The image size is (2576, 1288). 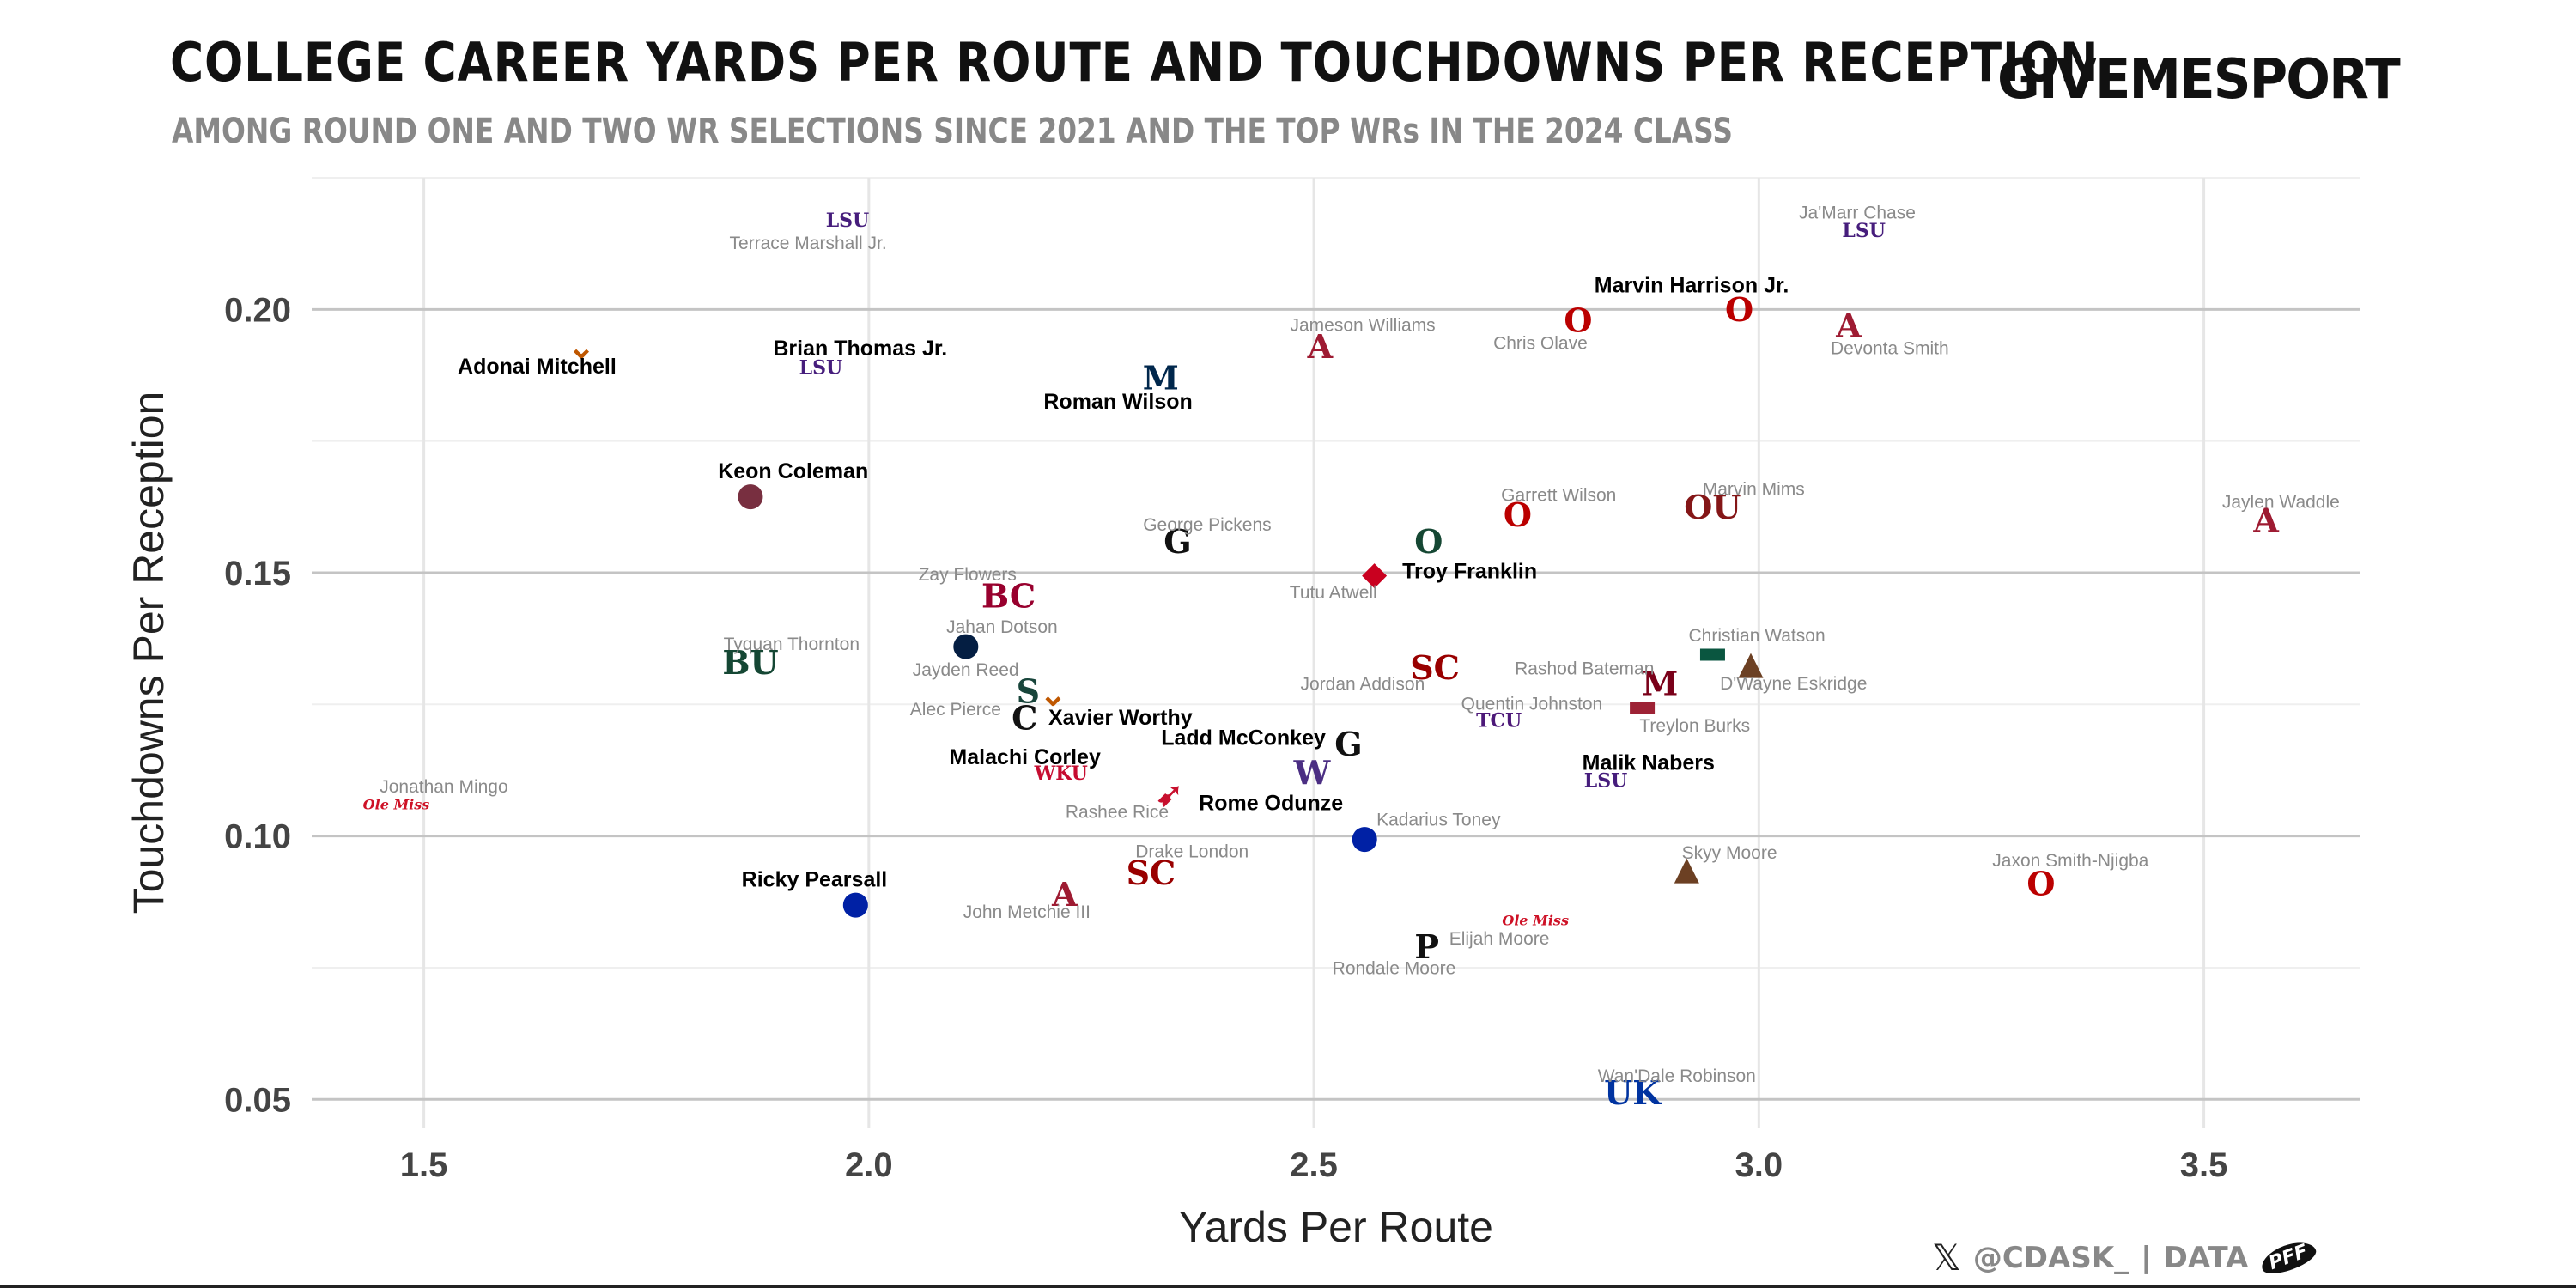 What do you see at coordinates (968, 575) in the screenshot?
I see `player-label: Zay Flowers` at bounding box center [968, 575].